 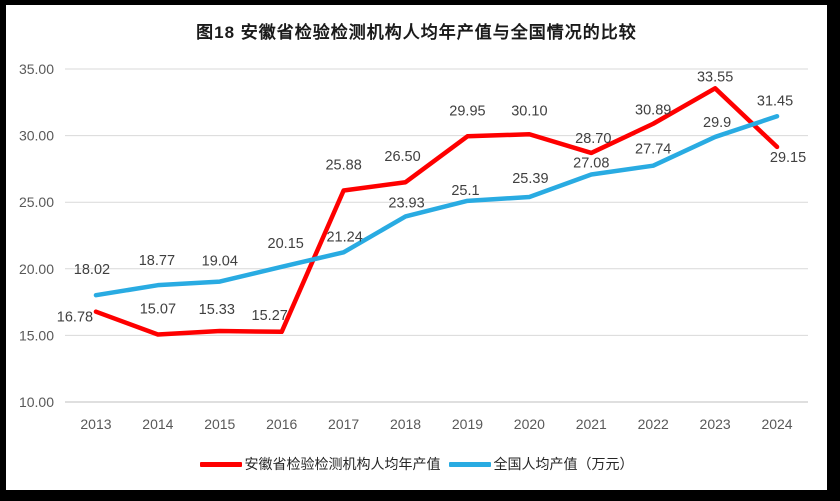 I want to click on x-axis-tick-label: 2019, so click(x=467, y=424).